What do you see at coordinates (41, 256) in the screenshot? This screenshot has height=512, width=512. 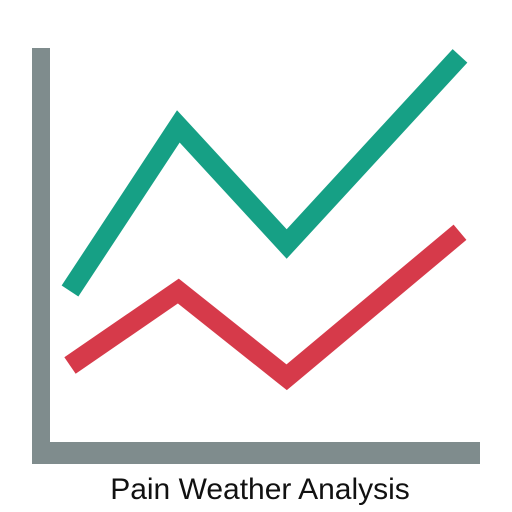 I see `y-axis` at bounding box center [41, 256].